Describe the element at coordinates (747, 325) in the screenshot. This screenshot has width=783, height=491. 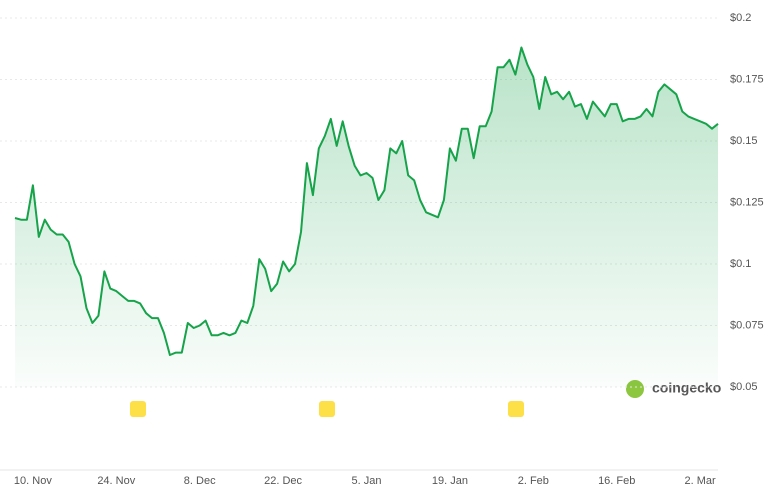
I see `y-tick-label: $0.075` at that location.